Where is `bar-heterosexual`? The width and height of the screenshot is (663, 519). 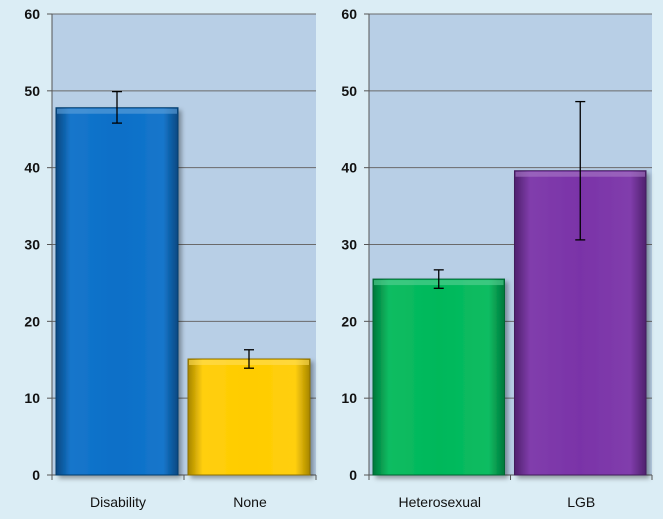 bar-heterosexual is located at coordinates (438, 377).